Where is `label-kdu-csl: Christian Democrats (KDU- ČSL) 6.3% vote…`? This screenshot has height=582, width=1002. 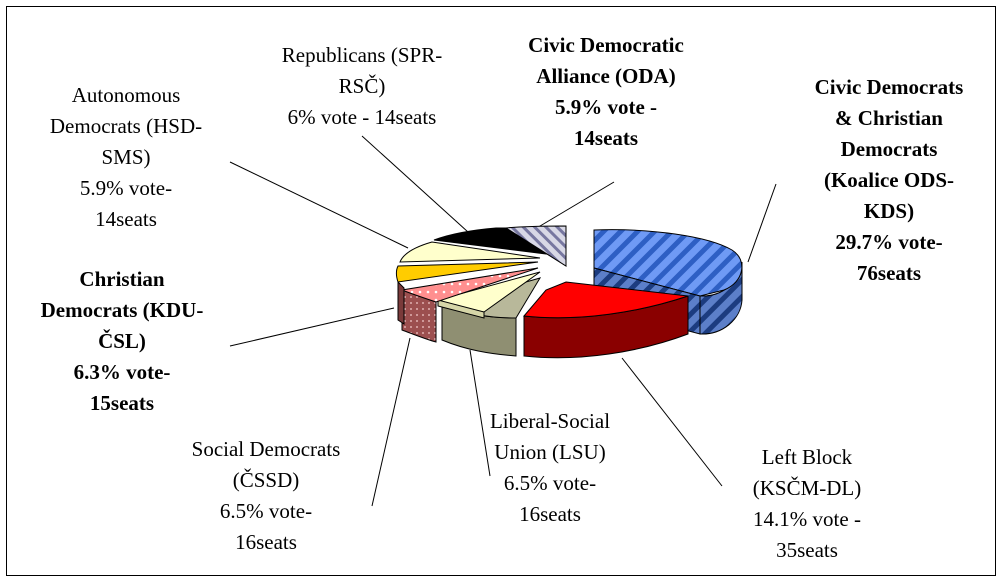 label-kdu-csl: Christian Democrats (KDU- ČSL) 6.3% vote… is located at coordinates (122, 341).